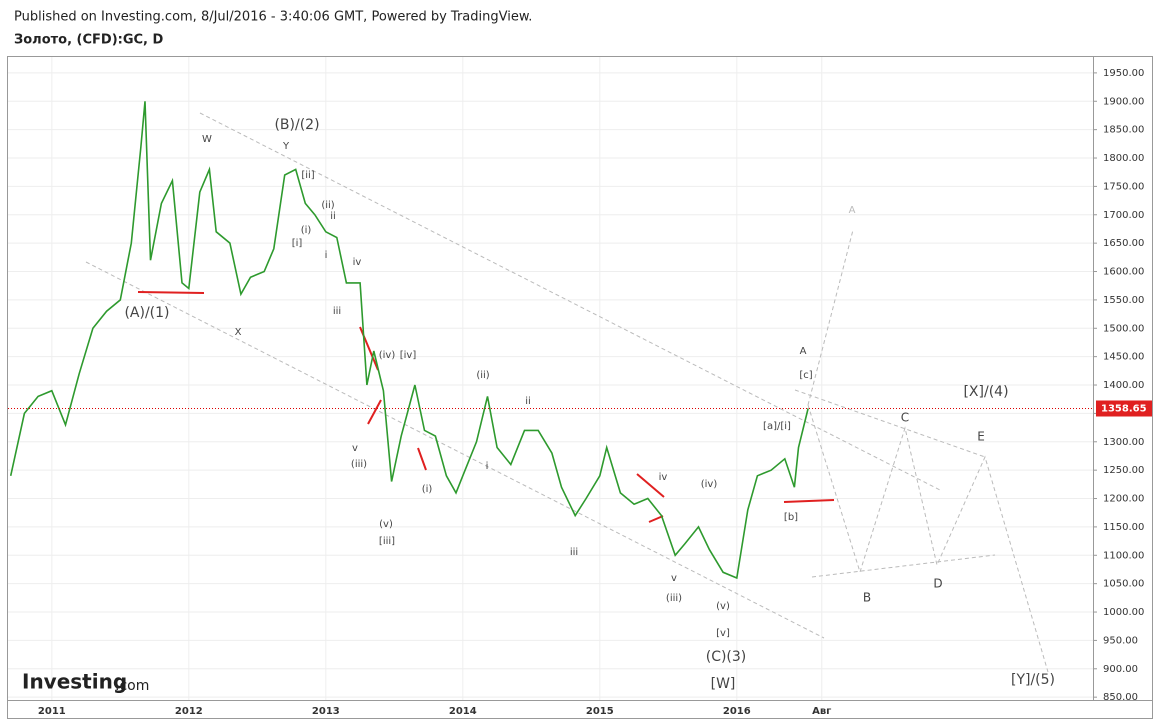 This screenshot has width=1156, height=728. What do you see at coordinates (1123, 385) in the screenshot?
I see `y-tick-label: 1400.00` at bounding box center [1123, 385].